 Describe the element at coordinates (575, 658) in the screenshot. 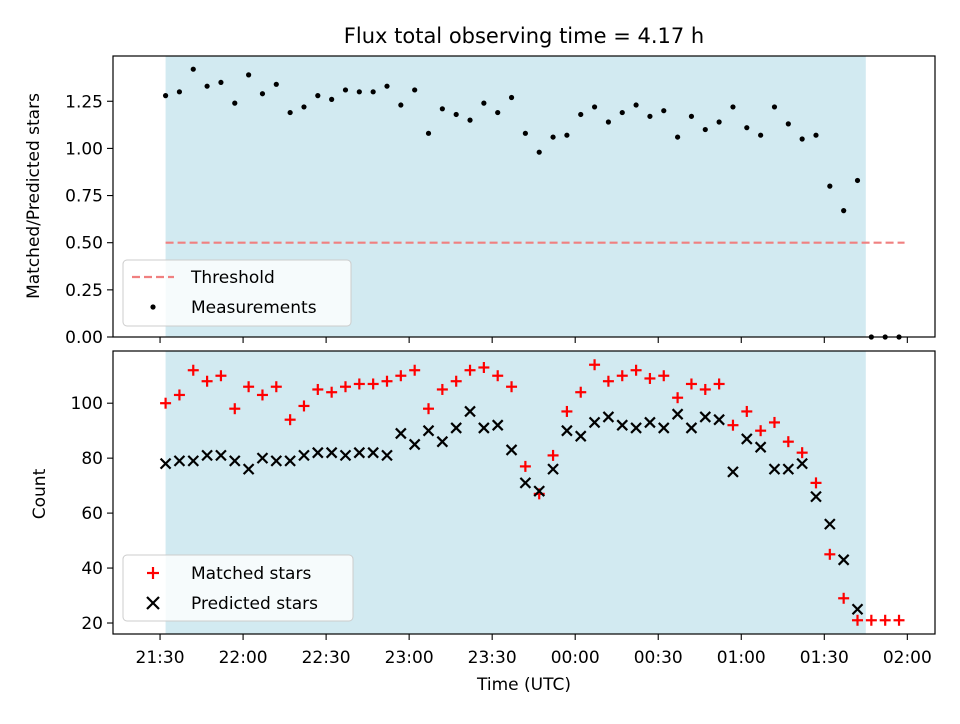

I see `time-x-tick-label: 00:00` at that location.